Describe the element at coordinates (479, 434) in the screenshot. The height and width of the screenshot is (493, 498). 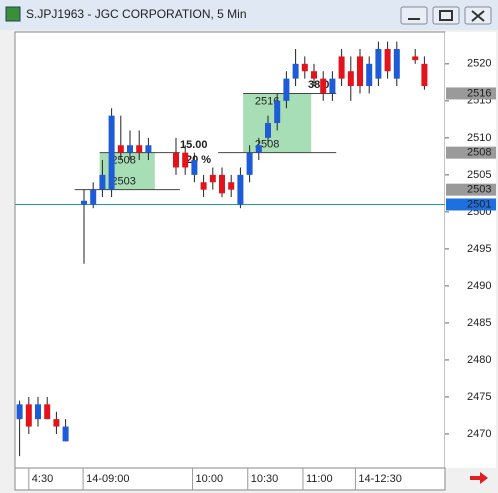
I see `y-tick-label: 2470` at that location.